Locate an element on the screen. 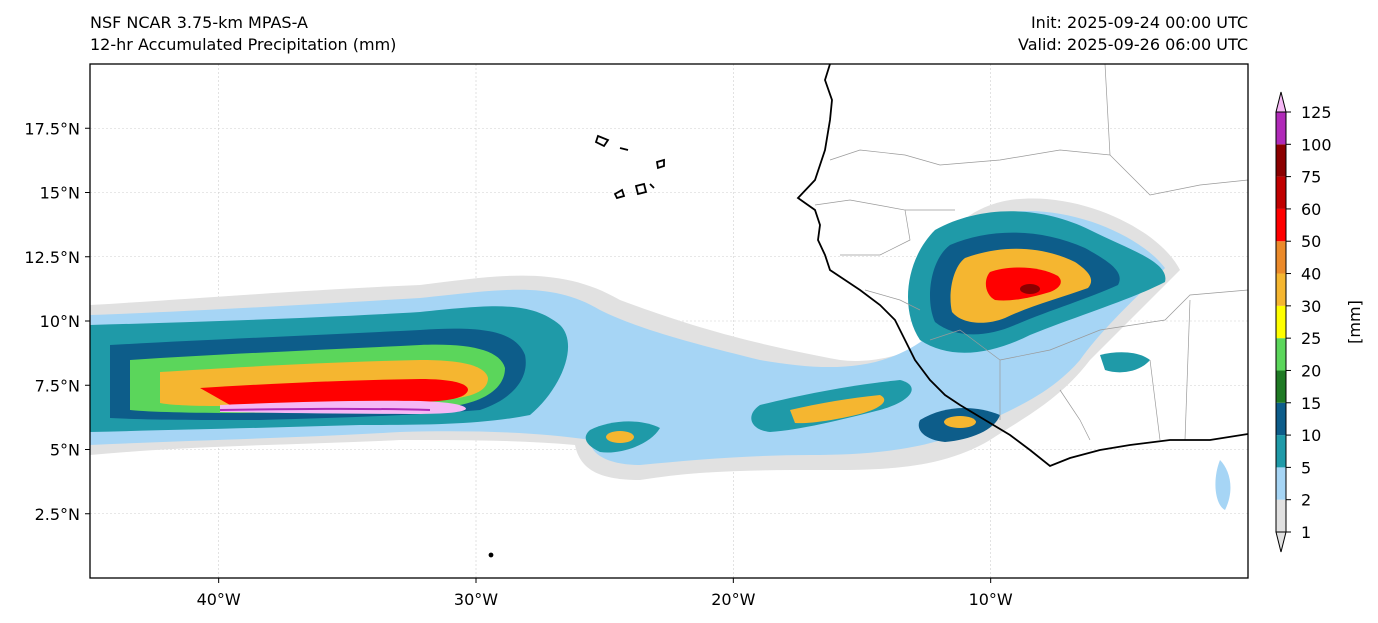 The image size is (1378, 623). gulf-cell-2mm is located at coordinates (1223, 485).